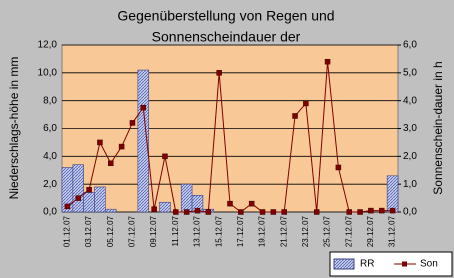 This screenshot has height=278, width=454. I want to click on y-tick-label: 8,0, so click(50, 100).